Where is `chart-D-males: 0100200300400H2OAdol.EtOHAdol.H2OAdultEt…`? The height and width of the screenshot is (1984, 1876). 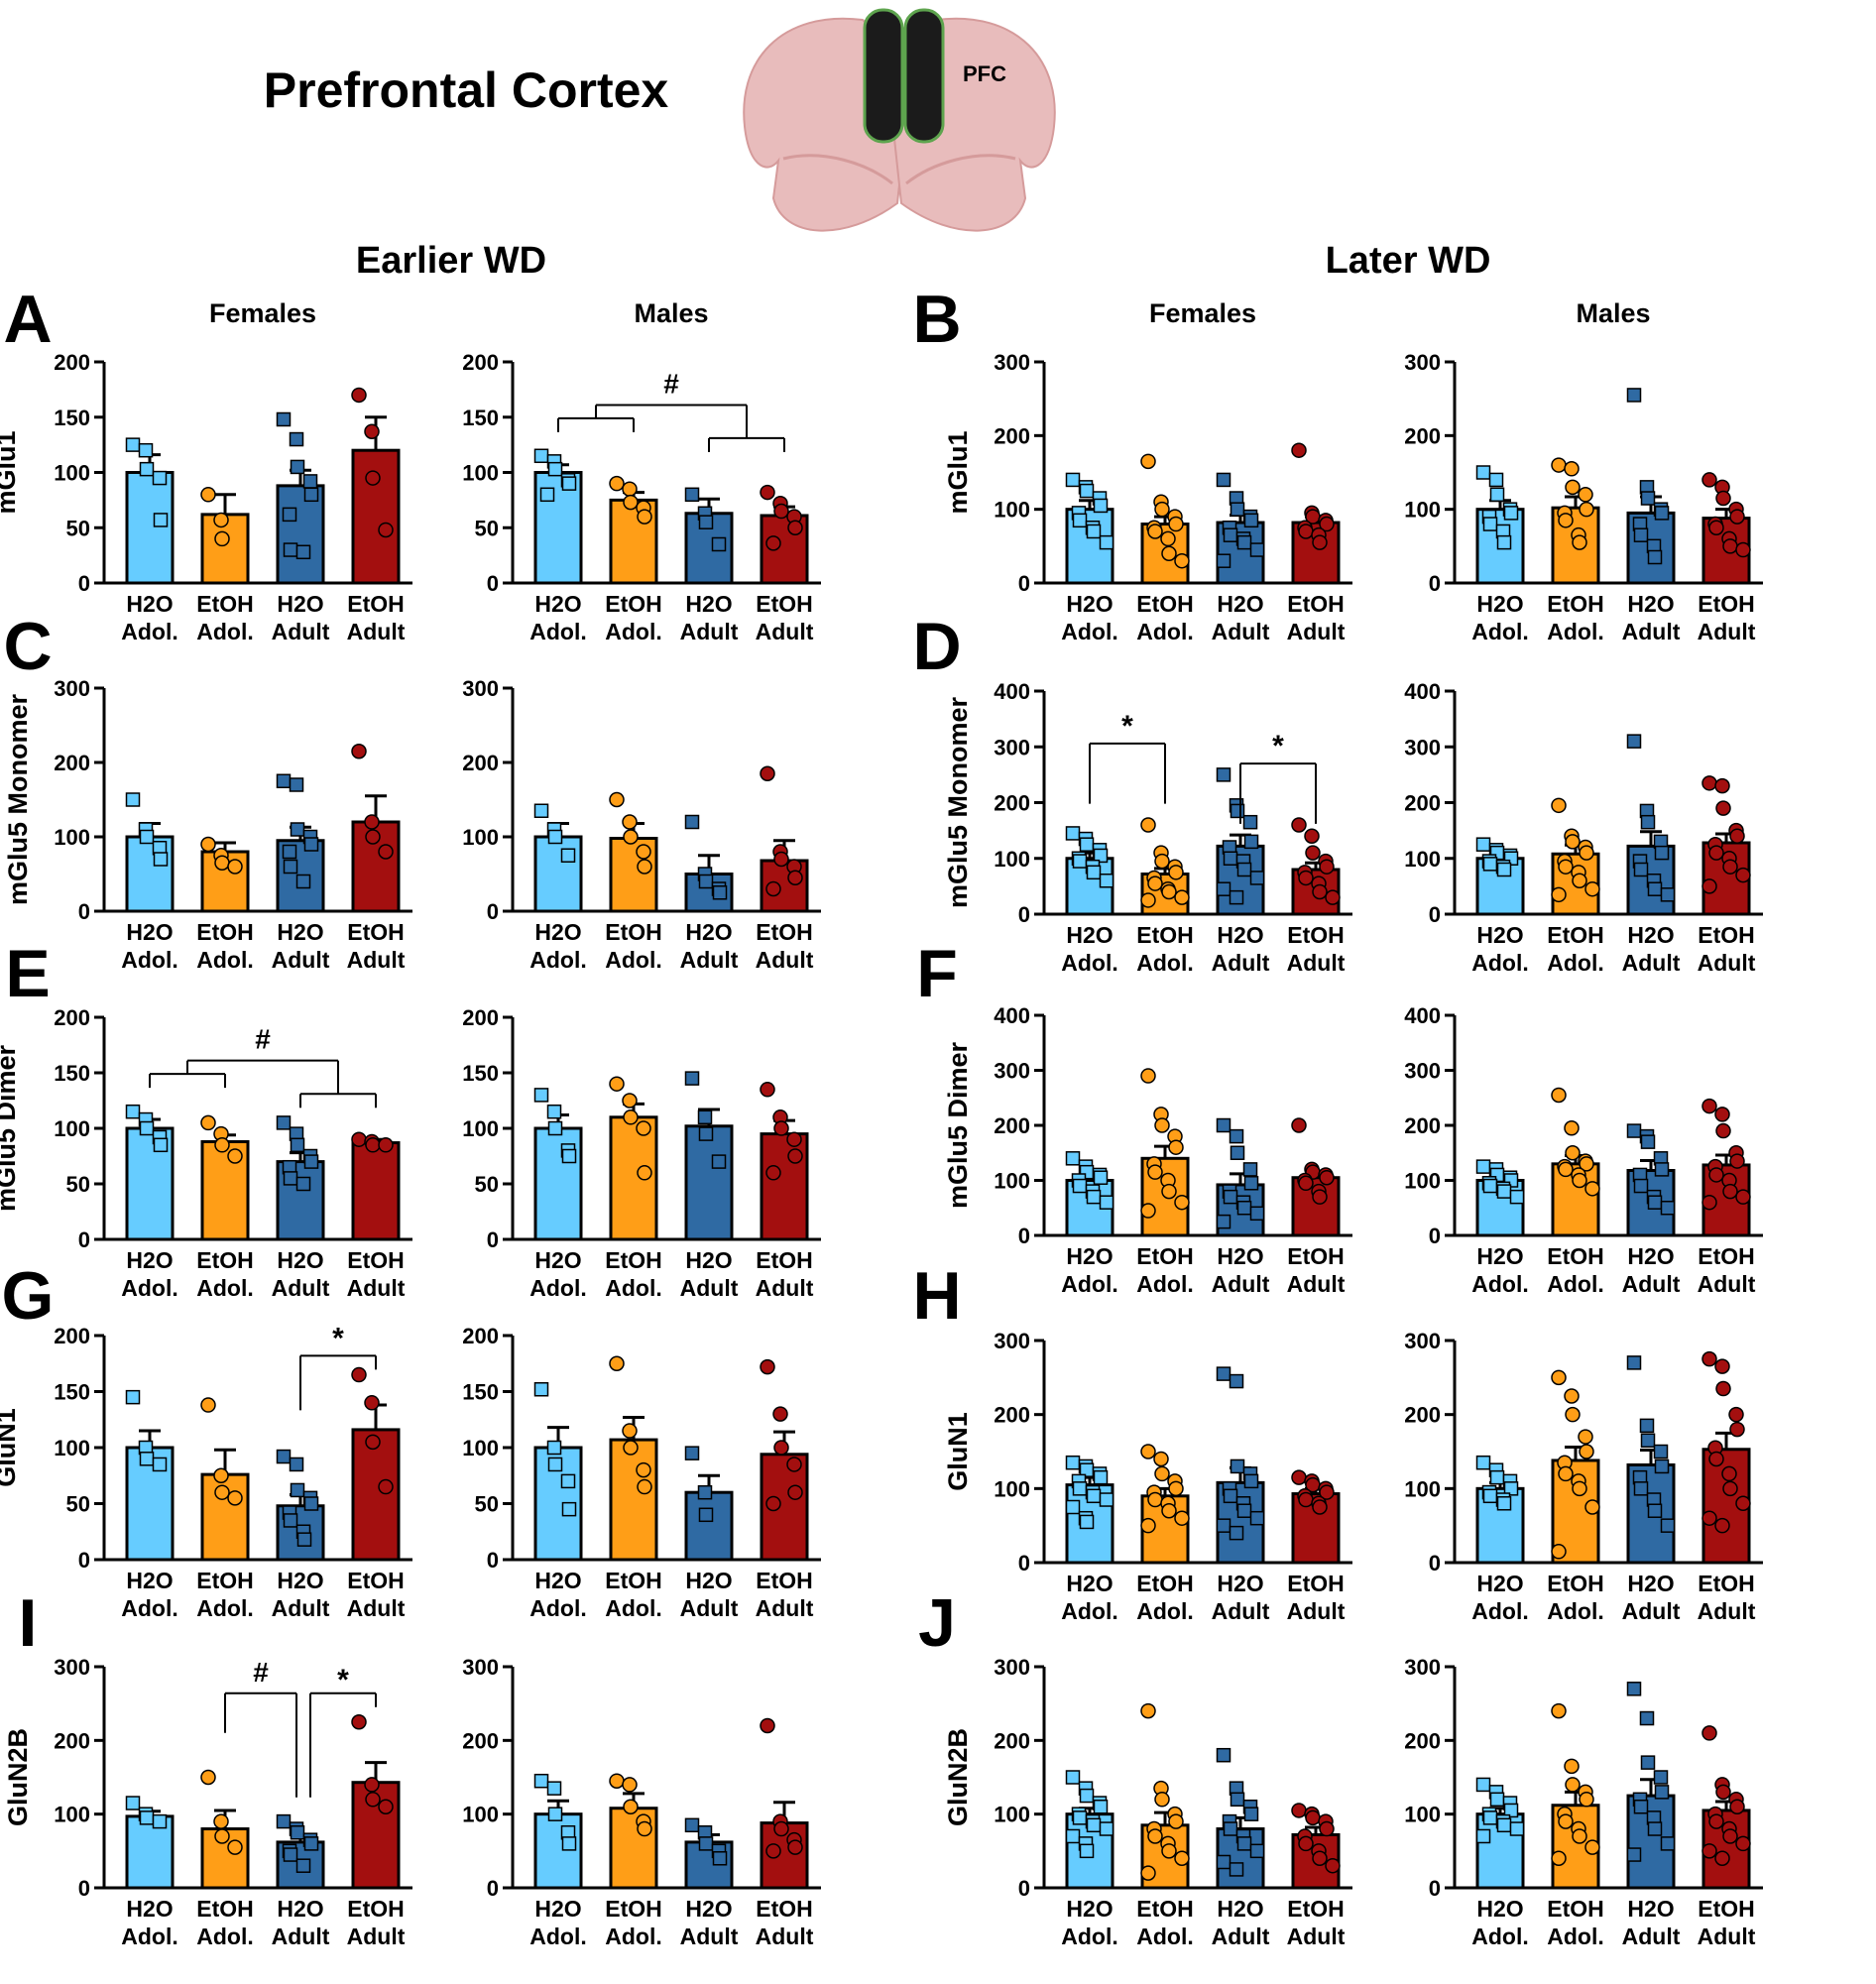 chart-D-males: 0100200300400H2OAdol.EtOHAdol.H2OAdultEt… is located at coordinates (1583, 827).